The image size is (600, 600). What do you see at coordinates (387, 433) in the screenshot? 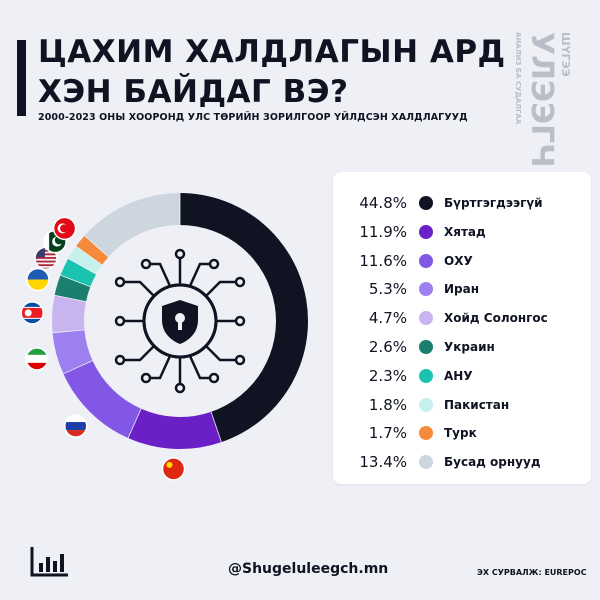
I see `legend-value: 1.7%` at bounding box center [387, 433].